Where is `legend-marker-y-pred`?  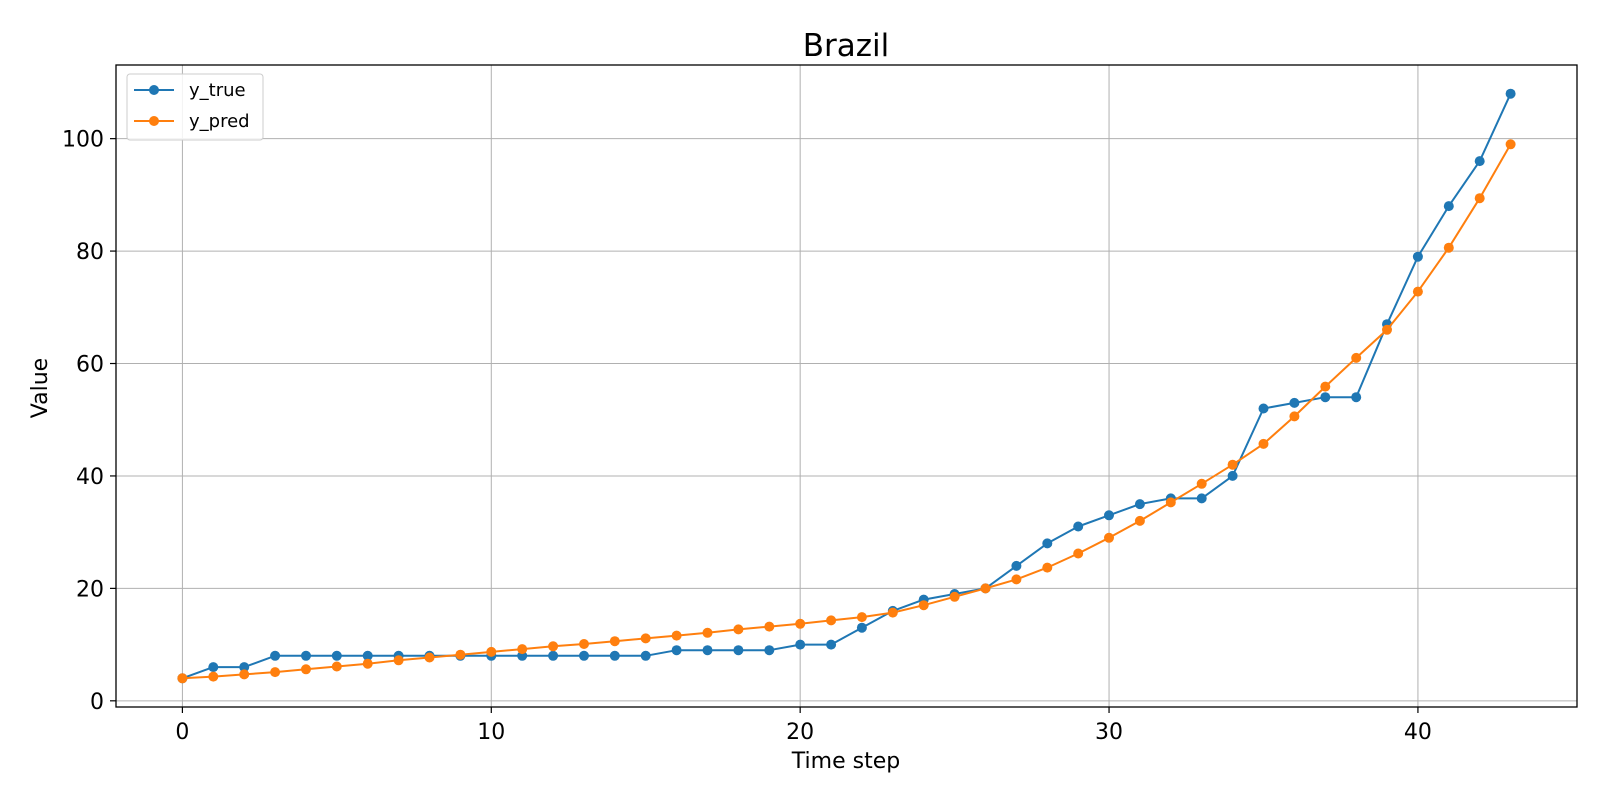 legend-marker-y-pred is located at coordinates (154, 121).